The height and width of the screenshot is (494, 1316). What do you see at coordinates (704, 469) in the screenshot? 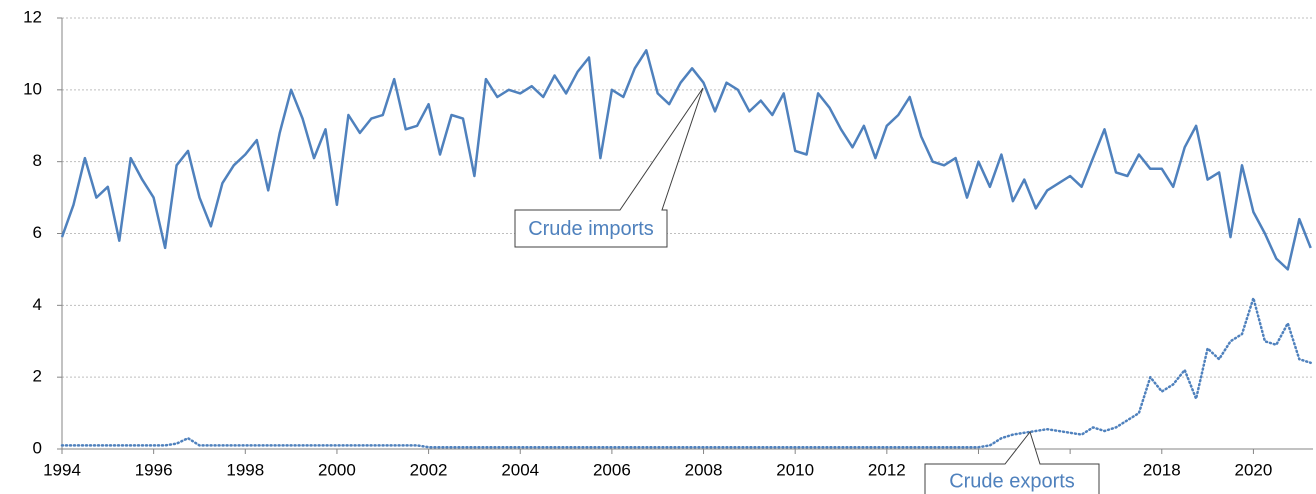
I see `x-tick-label: 2008` at bounding box center [704, 469].